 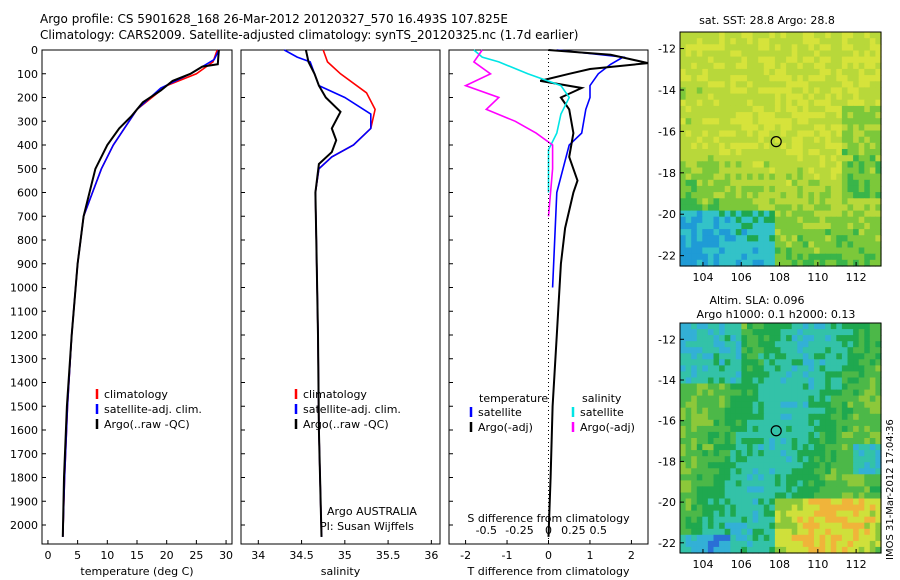 I want to click on sst-map-title: sat. SST: 28.8 Argo: 28.8, so click(x=767, y=20).